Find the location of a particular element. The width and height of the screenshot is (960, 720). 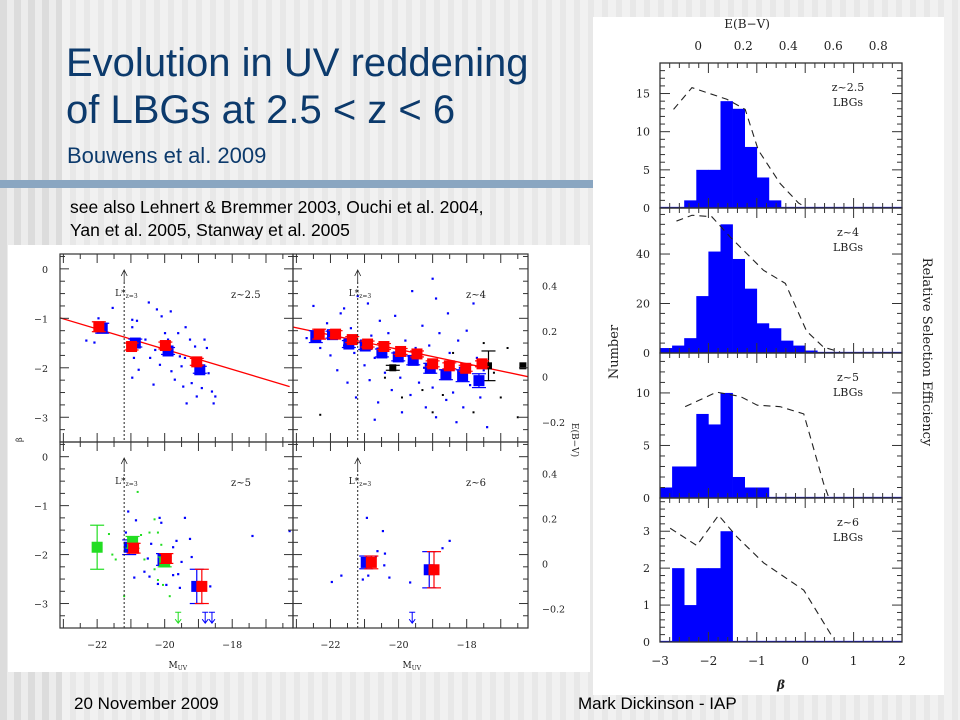

upper-limit-arrow-icon is located at coordinates (178, 618).